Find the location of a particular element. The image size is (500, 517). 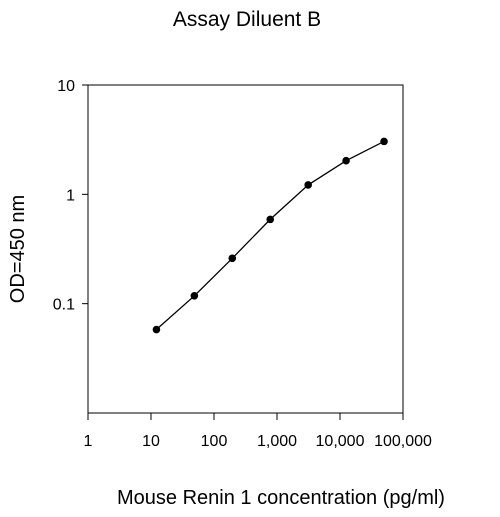

x-tick-label: 10 is located at coordinates (151, 441).